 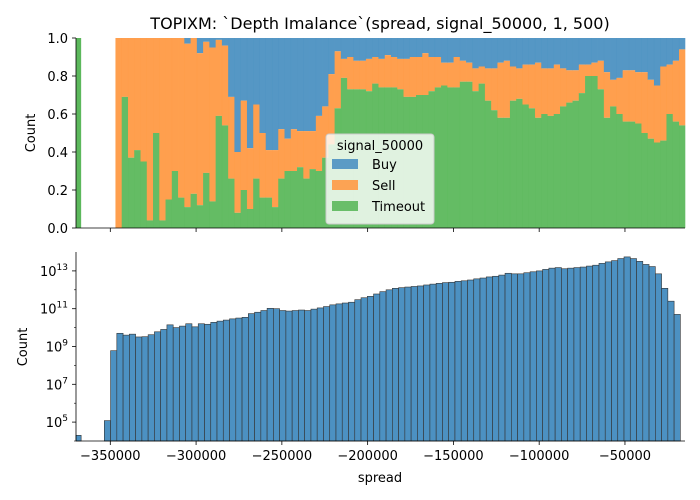 What do you see at coordinates (380, 478) in the screenshot?
I see `bottom-x-label: spread` at bounding box center [380, 478].